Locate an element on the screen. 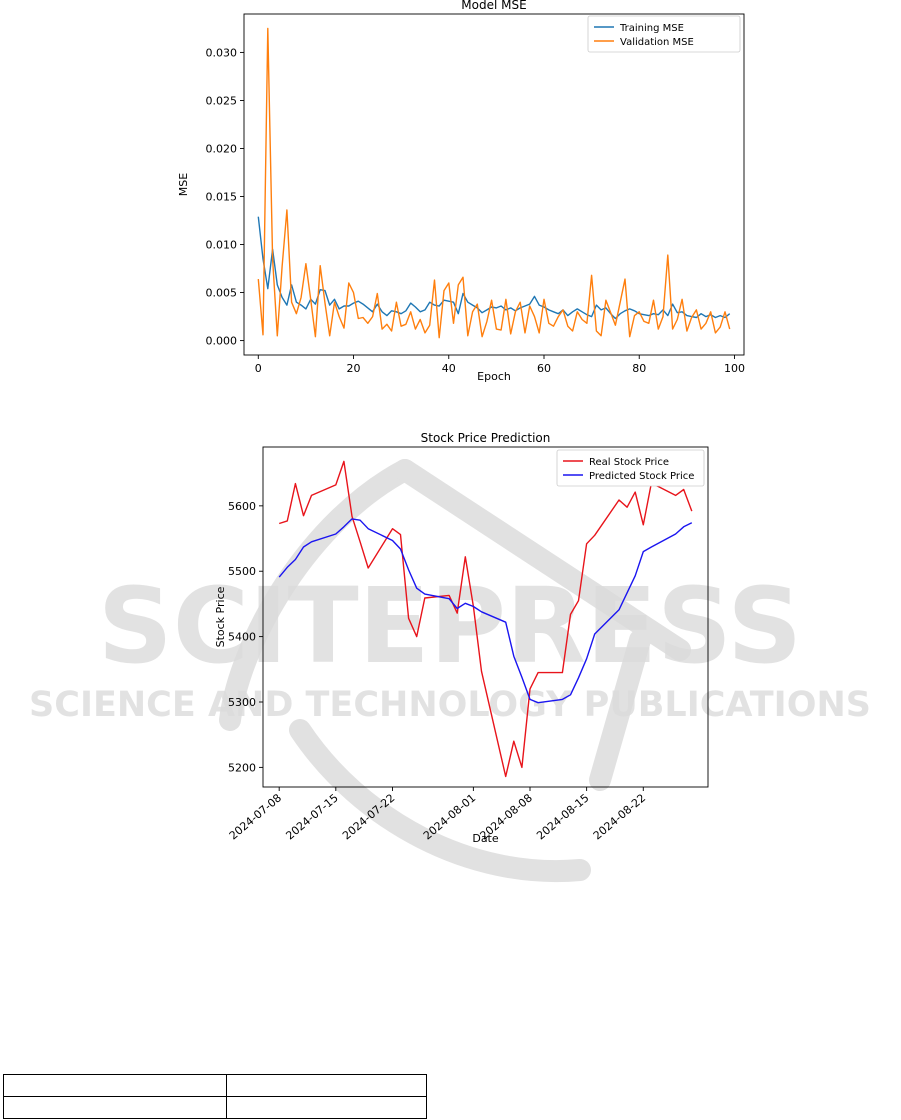 The width and height of the screenshot is (901, 1120). y-tick-label: 5600 is located at coordinates (242, 506).